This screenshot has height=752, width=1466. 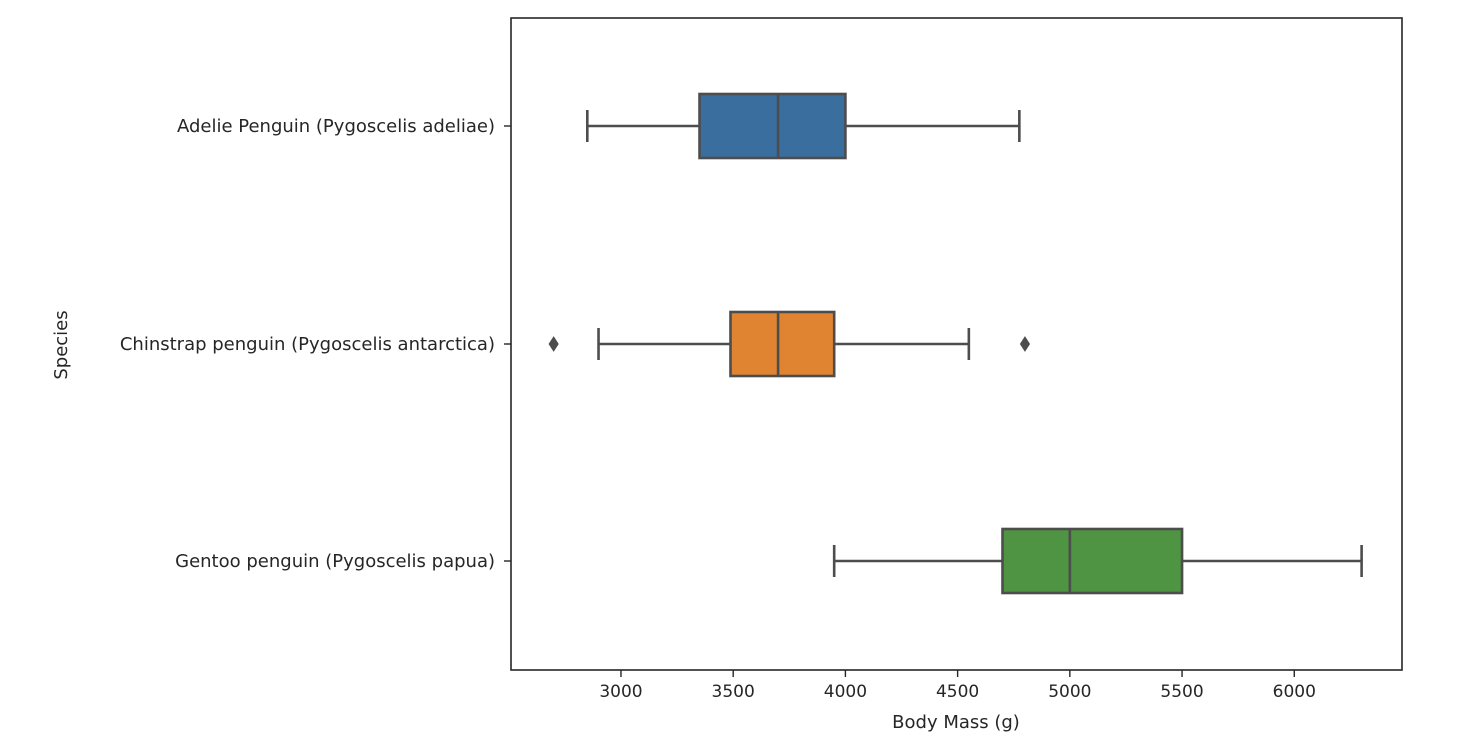 I want to click on x-tick-label: 3500, so click(x=733, y=692).